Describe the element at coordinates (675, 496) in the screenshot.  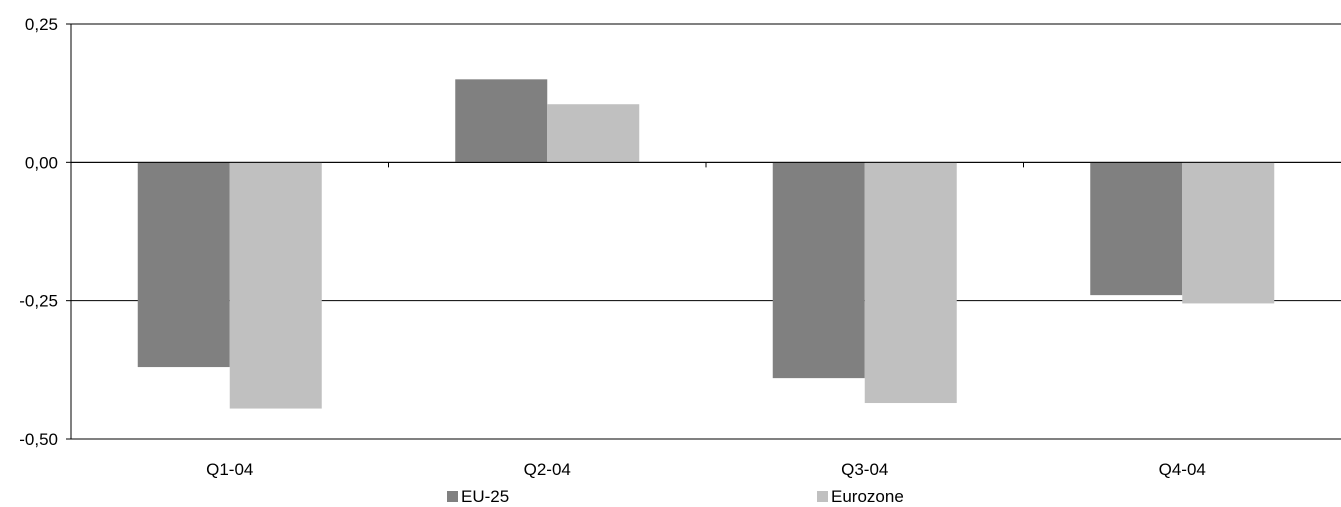
I see `legend: EU-25 Eurozone` at that location.